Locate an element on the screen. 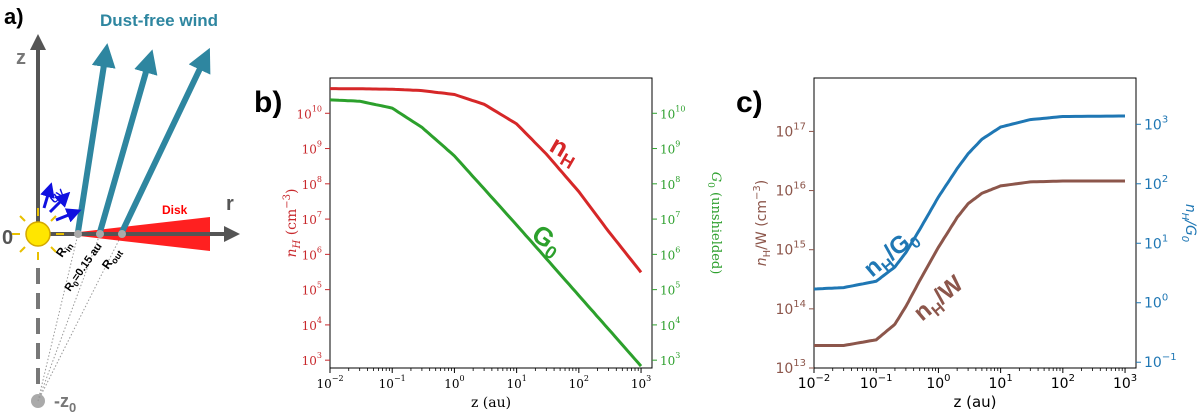  series-label-nh: nH is located at coordinates (564, 151).